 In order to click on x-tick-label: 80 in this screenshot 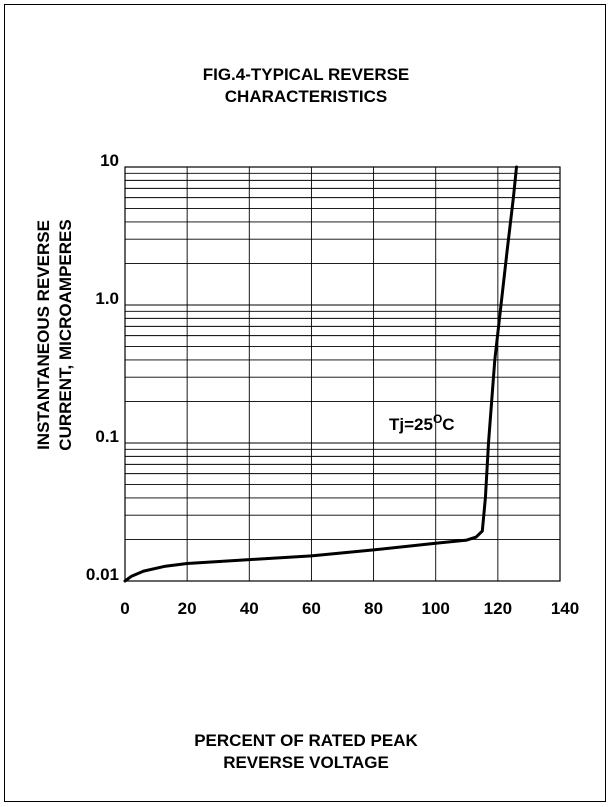, I will do `click(373, 608)`.